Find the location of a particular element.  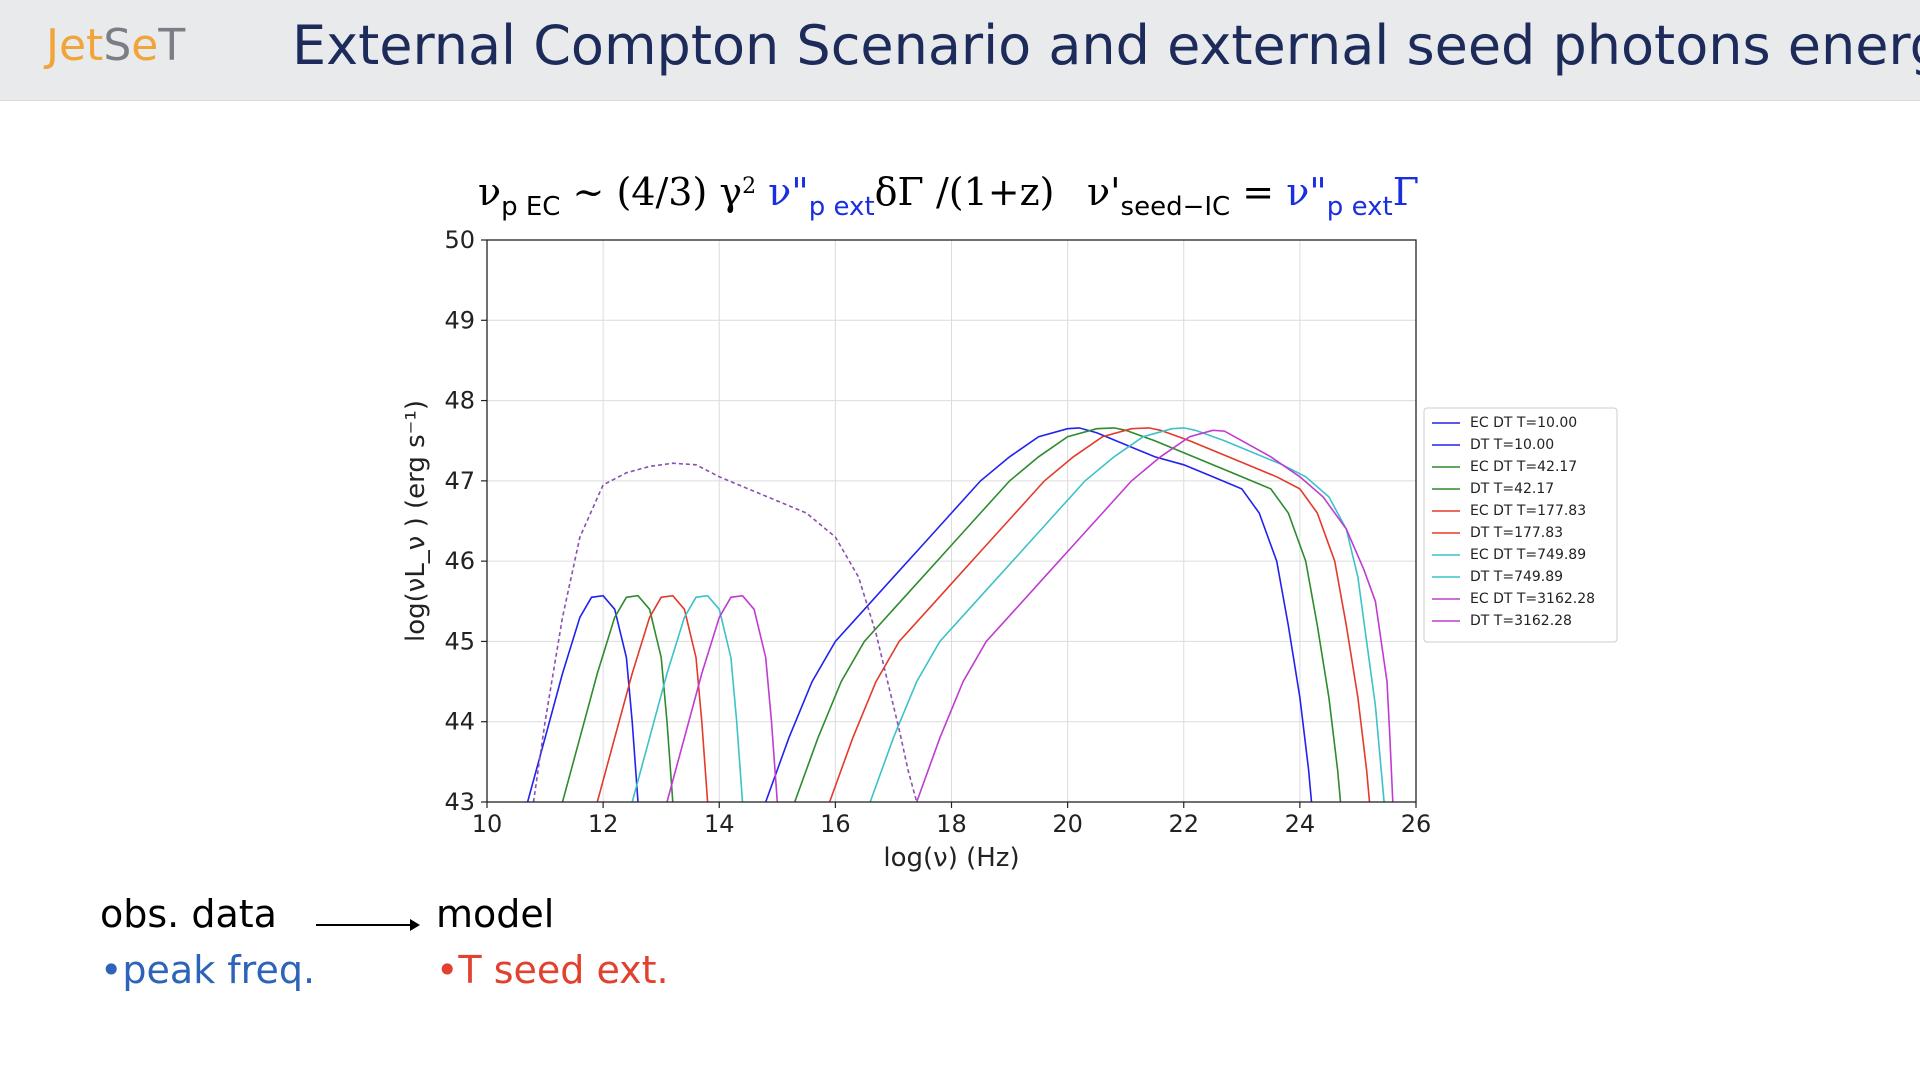

f2-blue-sub: p ext is located at coordinates (1359, 207).